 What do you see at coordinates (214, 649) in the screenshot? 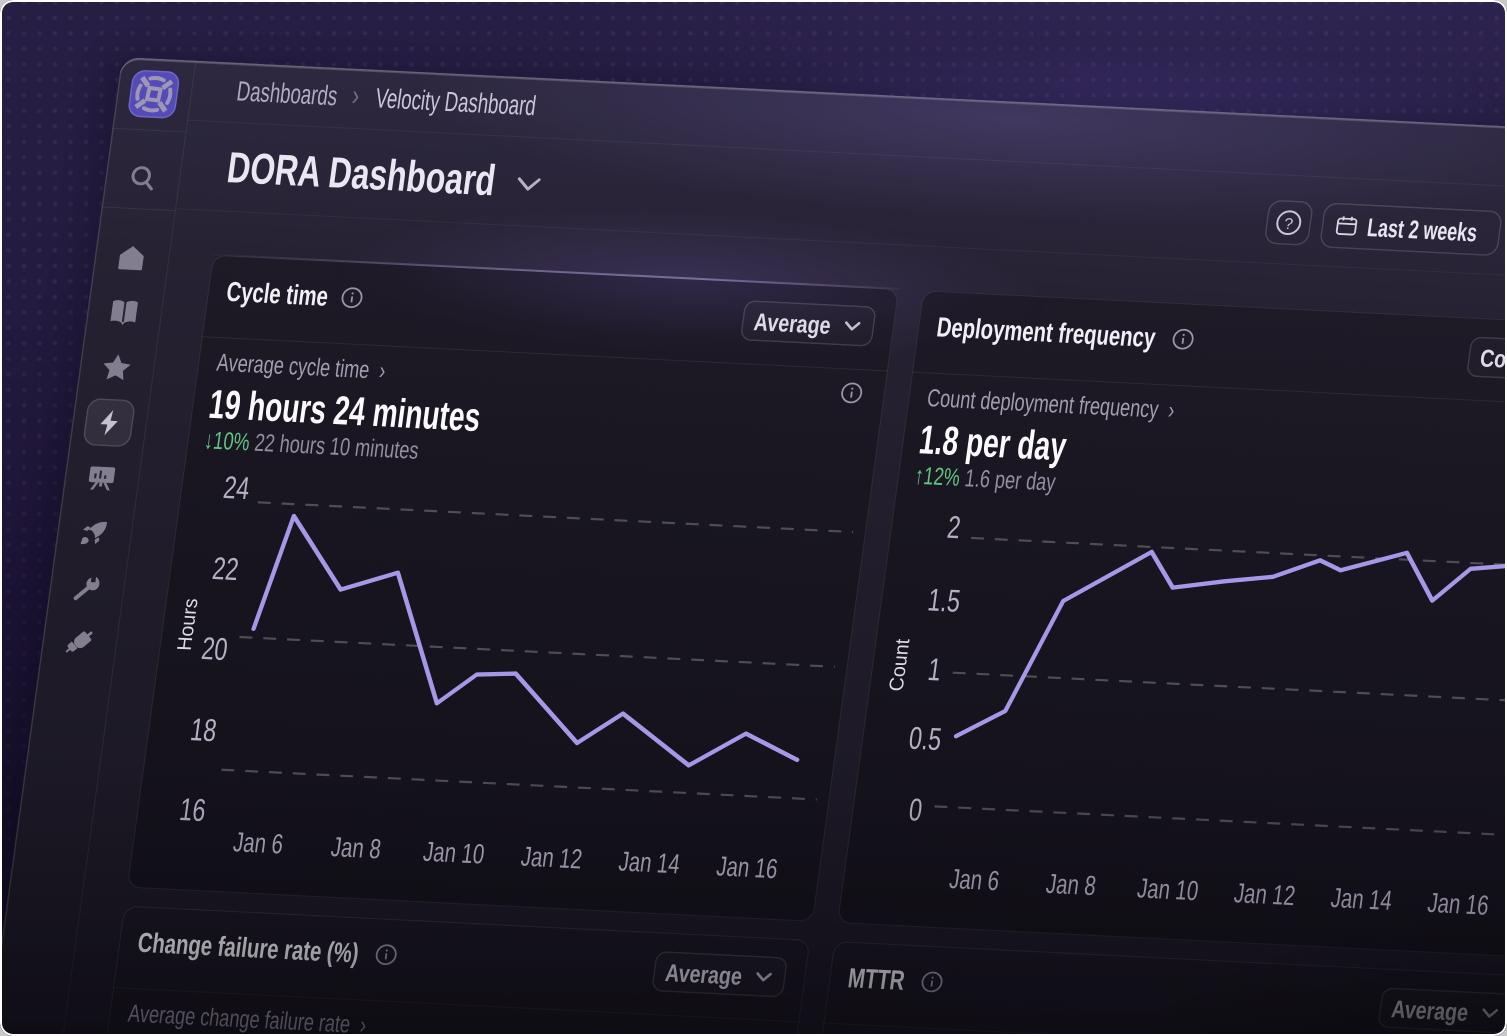
I see `svg-text: 20` at bounding box center [214, 649].